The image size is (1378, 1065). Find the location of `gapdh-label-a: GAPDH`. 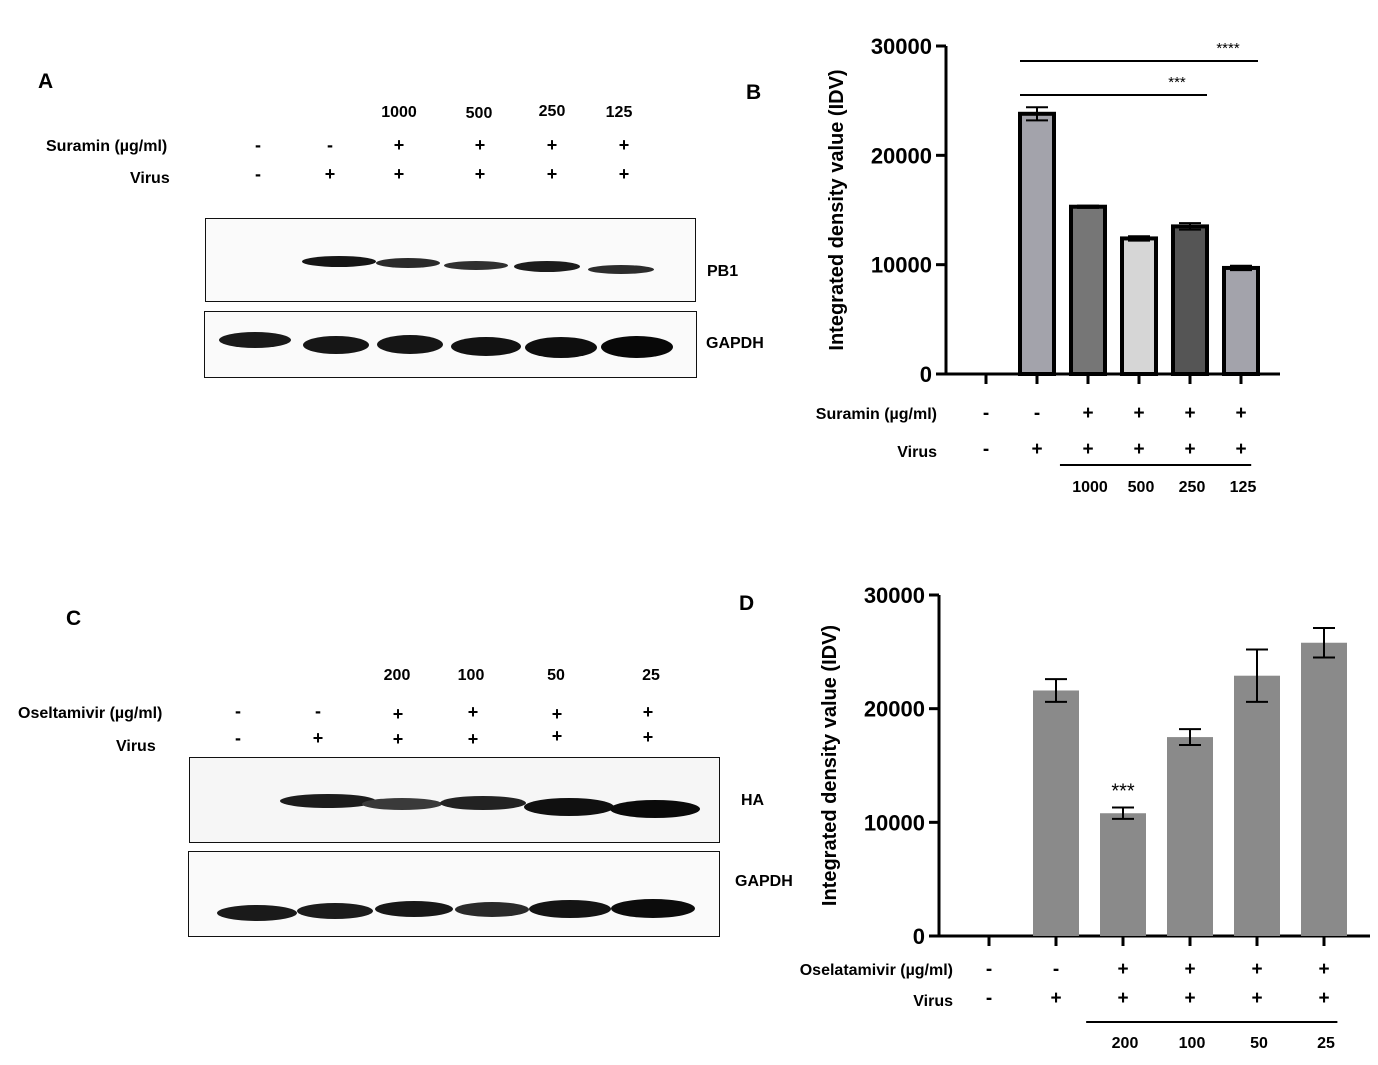

gapdh-label-a: GAPDH is located at coordinates (735, 343).